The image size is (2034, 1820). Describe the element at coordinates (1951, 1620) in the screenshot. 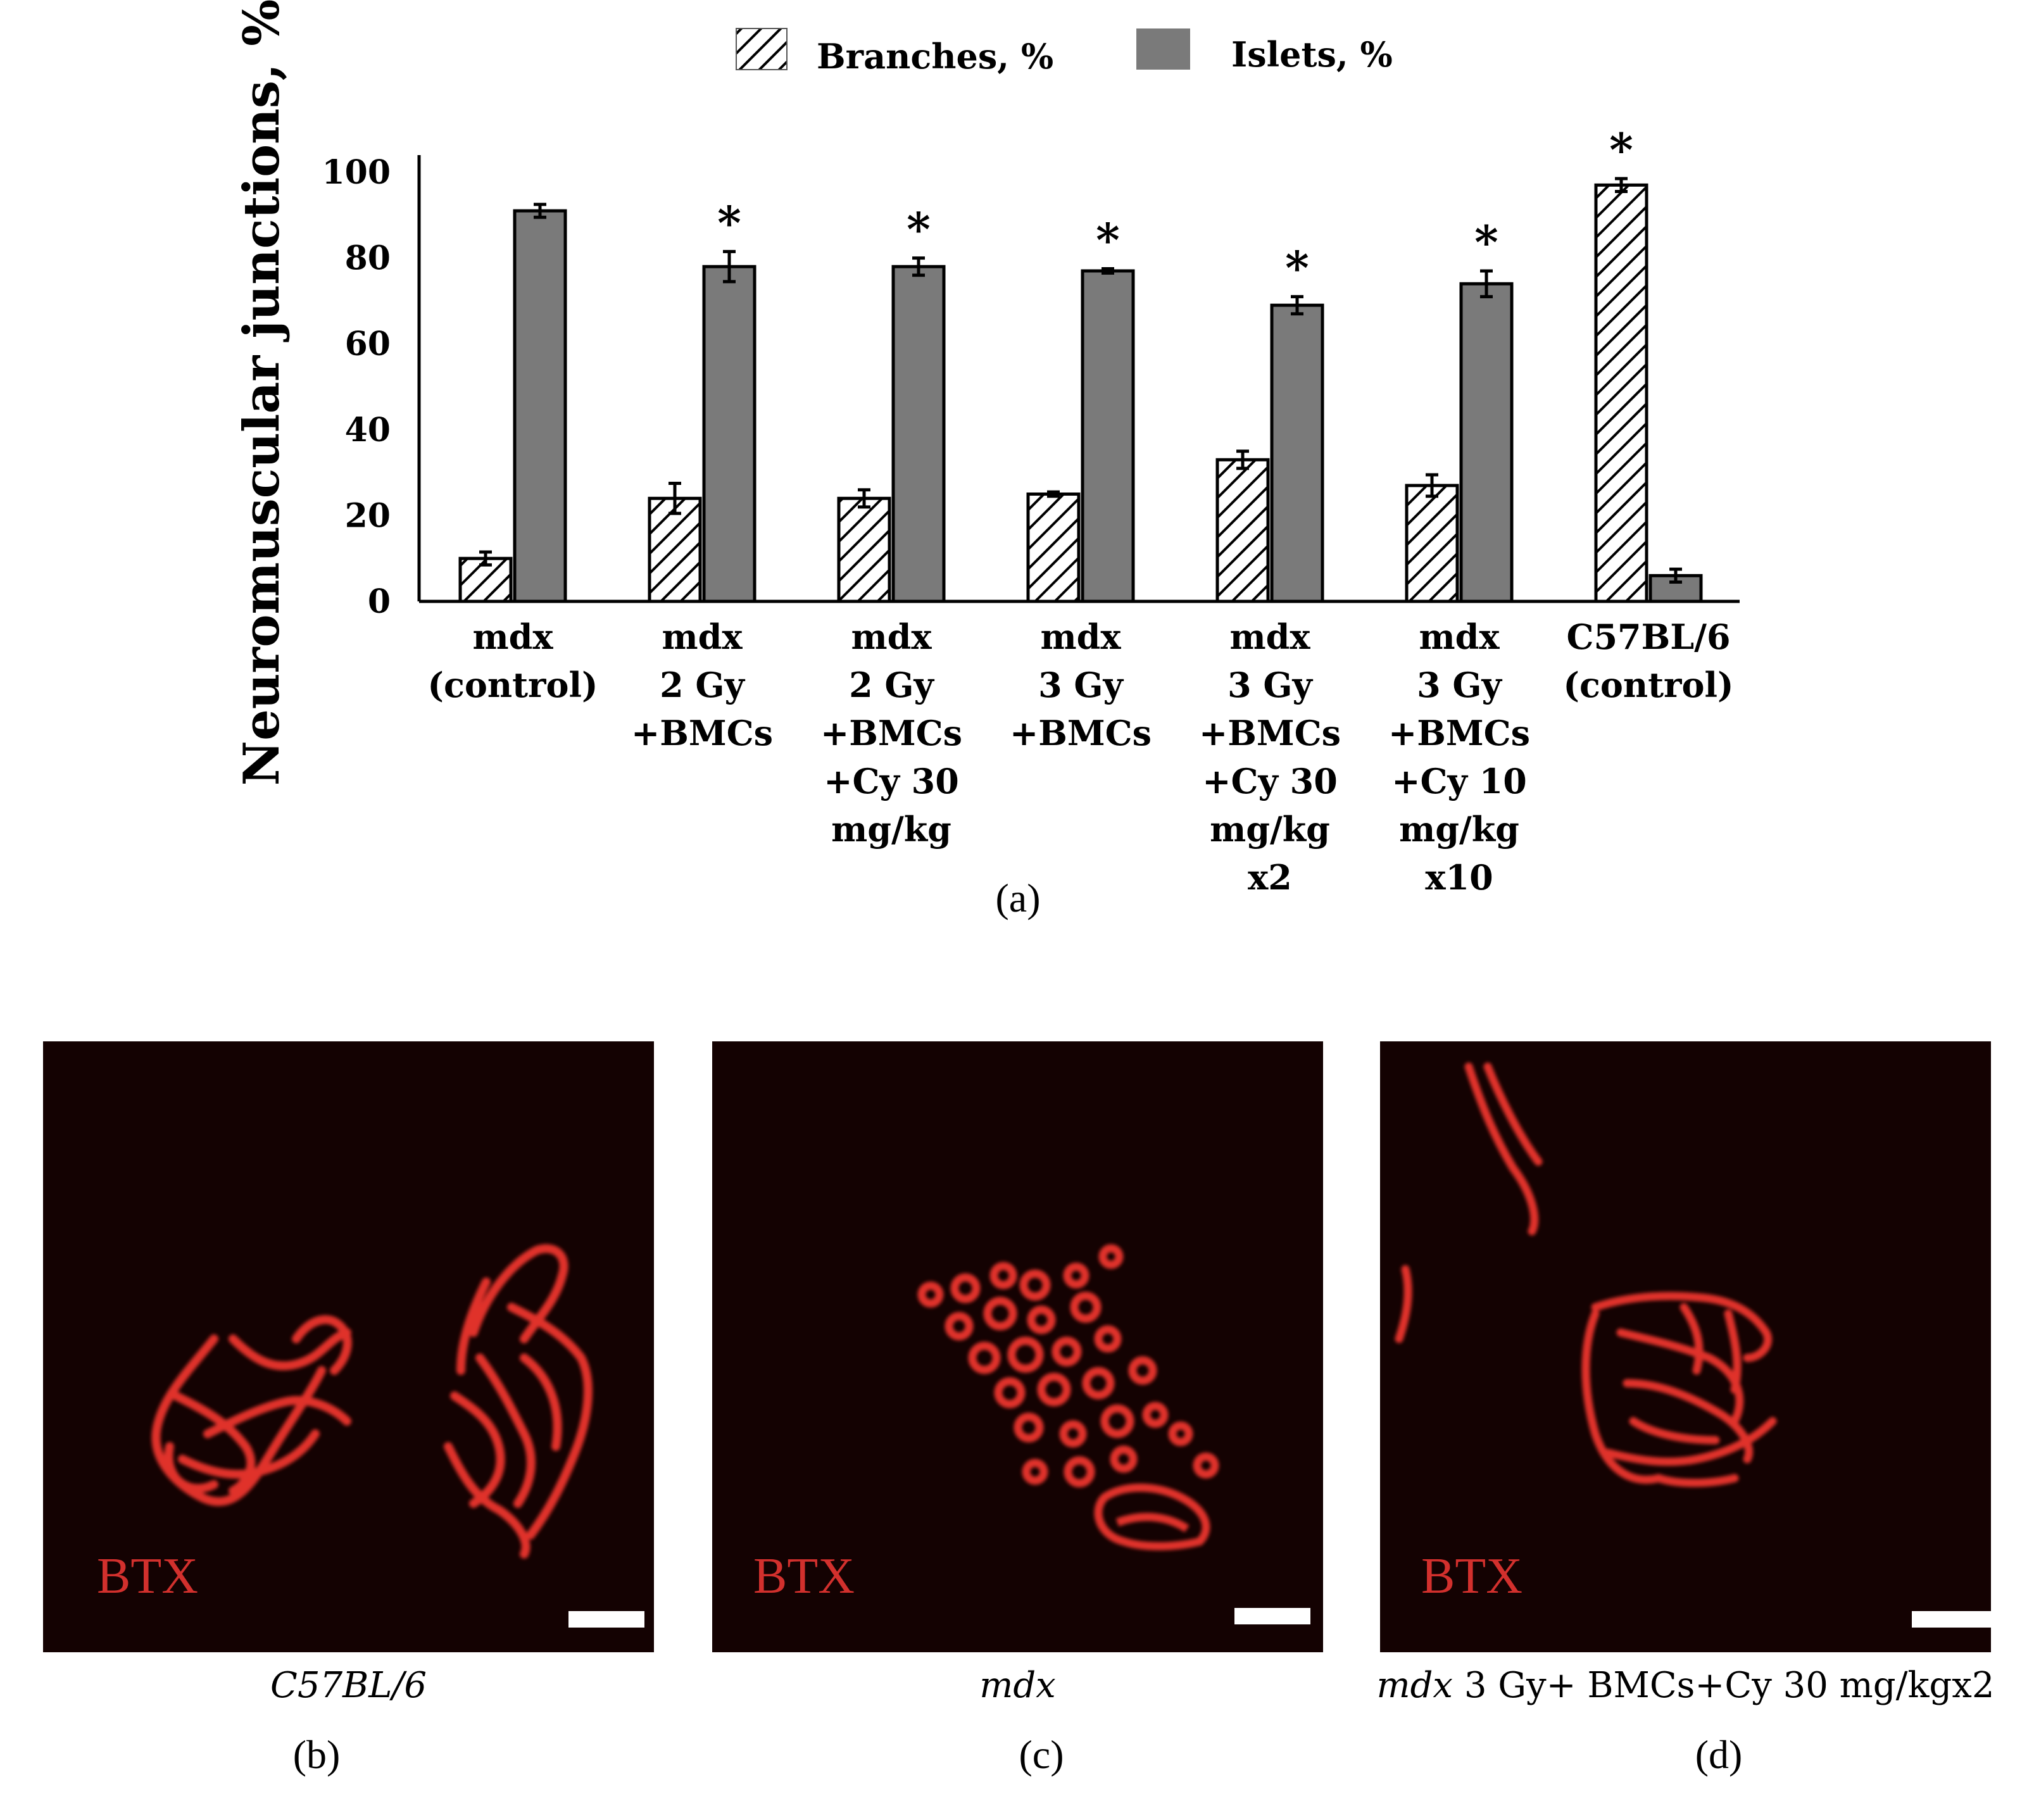

I see `scale-bar-d` at that location.